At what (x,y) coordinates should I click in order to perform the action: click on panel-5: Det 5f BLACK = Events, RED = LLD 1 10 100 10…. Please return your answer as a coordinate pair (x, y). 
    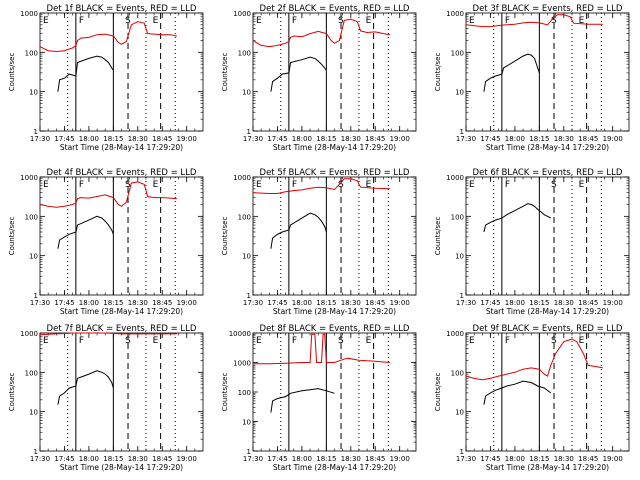
    Looking at the image, I should click on (319, 242).